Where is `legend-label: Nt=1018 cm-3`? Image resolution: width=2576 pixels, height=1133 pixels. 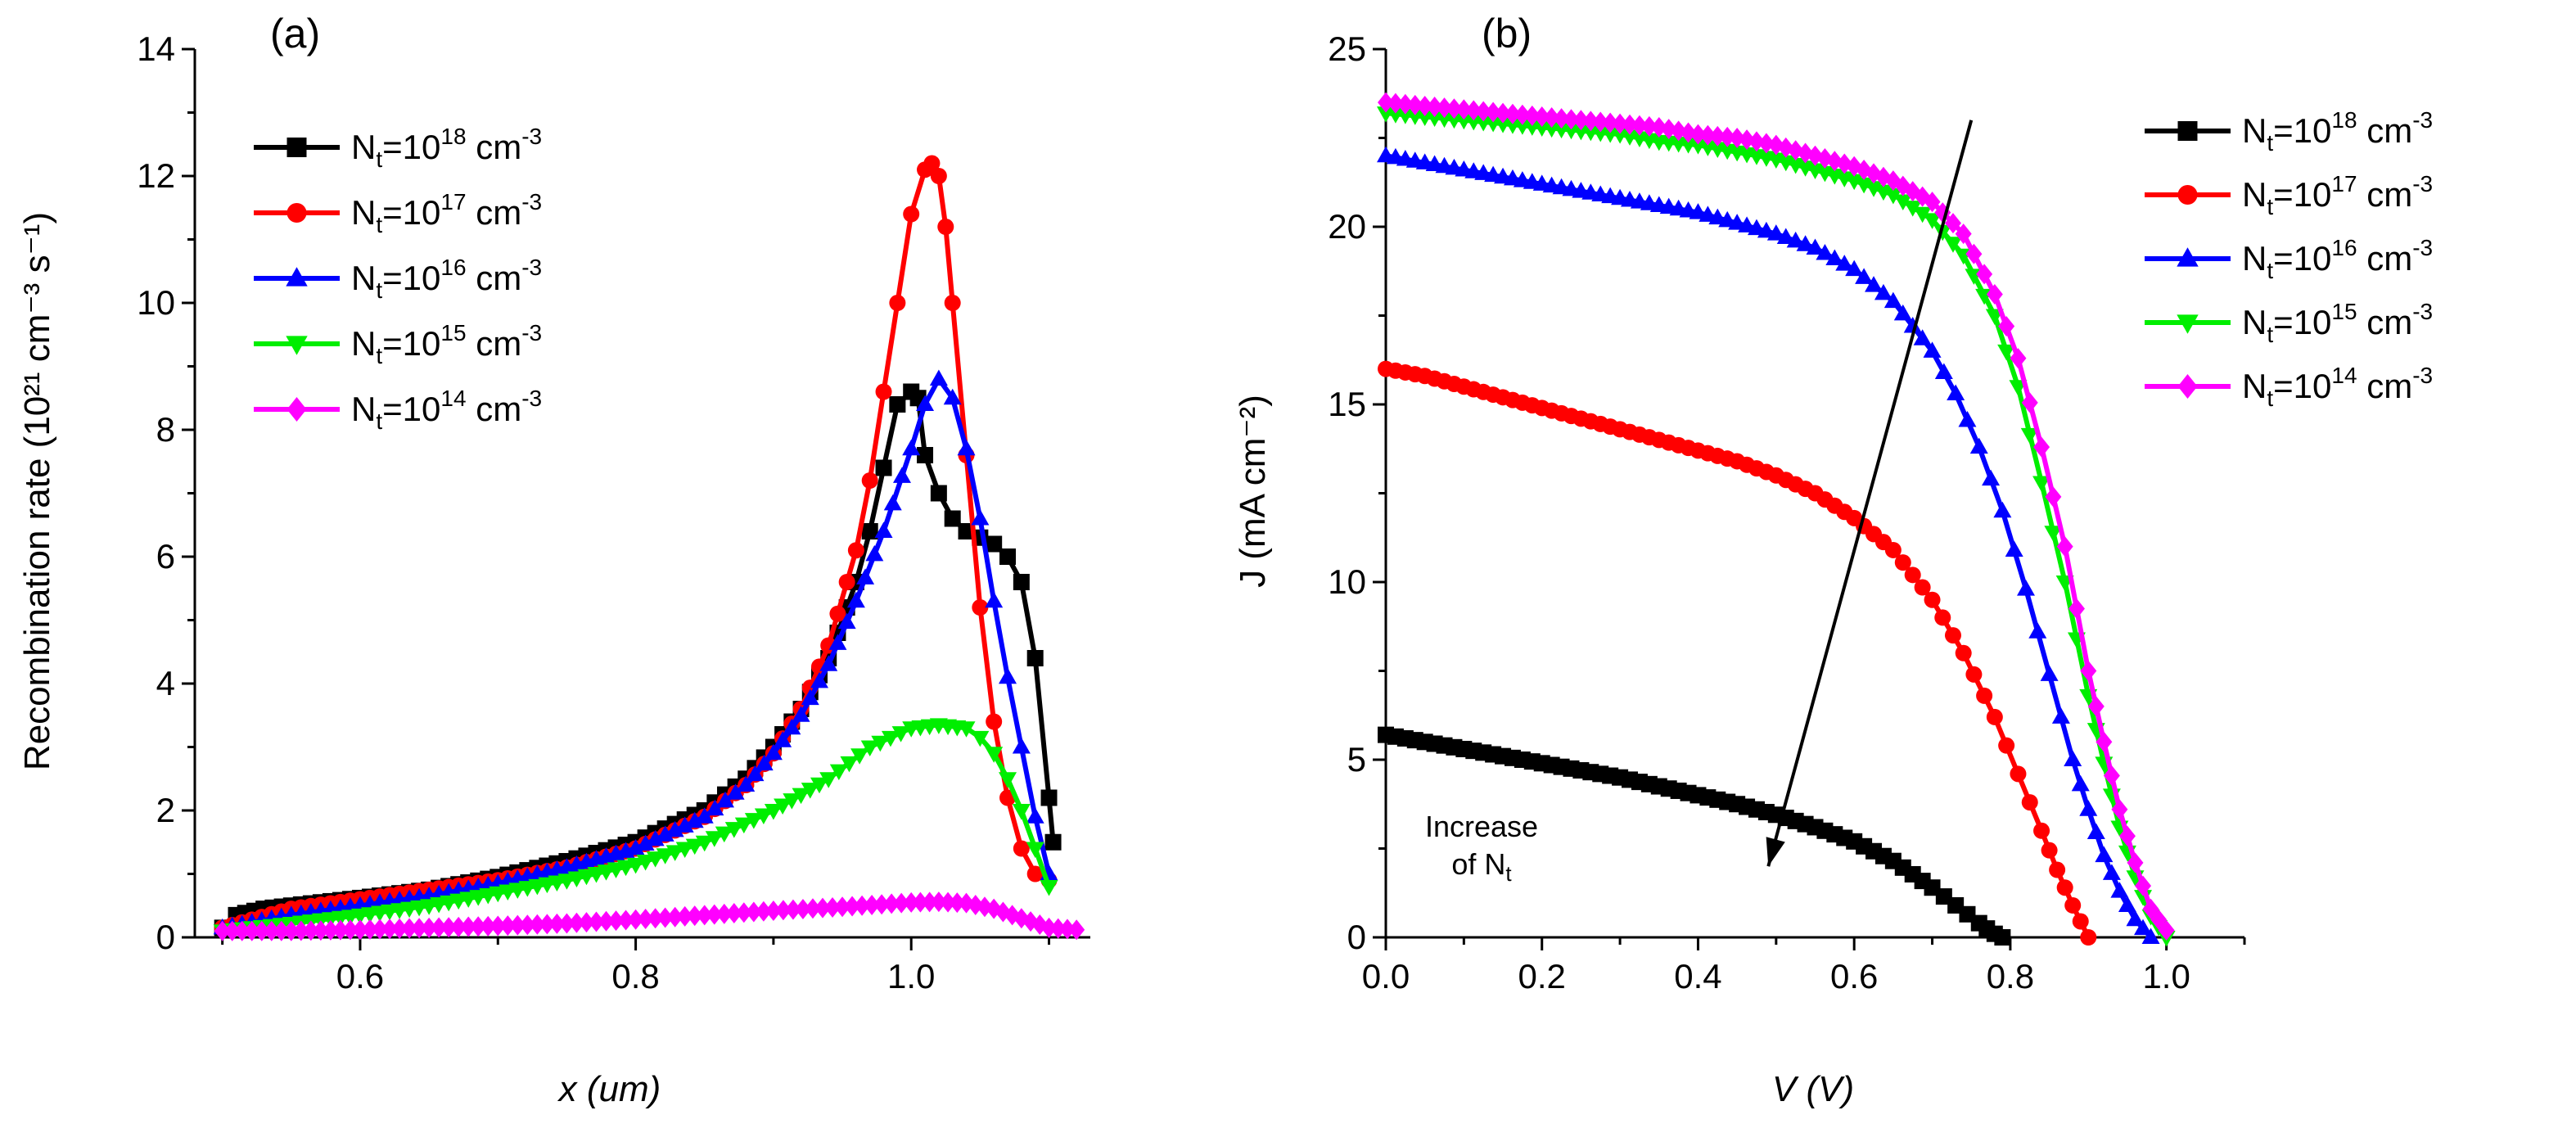
legend-label: Nt=1018 cm-3 is located at coordinates (446, 148).